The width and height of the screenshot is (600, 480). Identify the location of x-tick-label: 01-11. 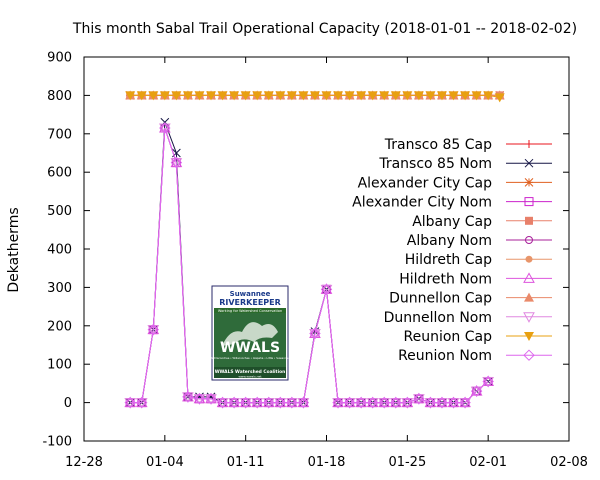
(246, 462).